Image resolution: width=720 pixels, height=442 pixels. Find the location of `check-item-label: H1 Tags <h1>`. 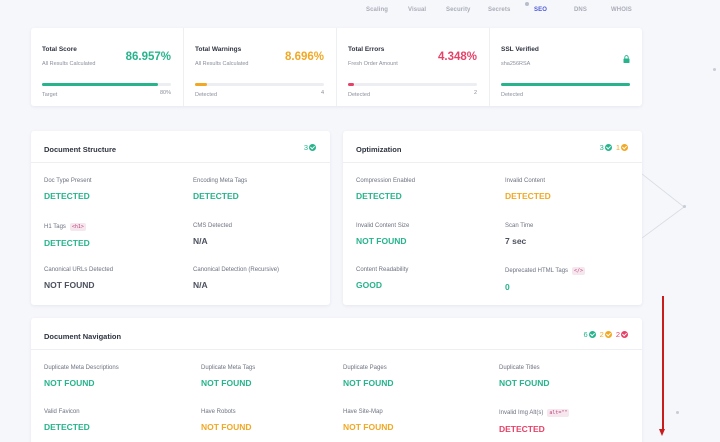

check-item-label: H1 Tags <h1> is located at coordinates (67, 227).